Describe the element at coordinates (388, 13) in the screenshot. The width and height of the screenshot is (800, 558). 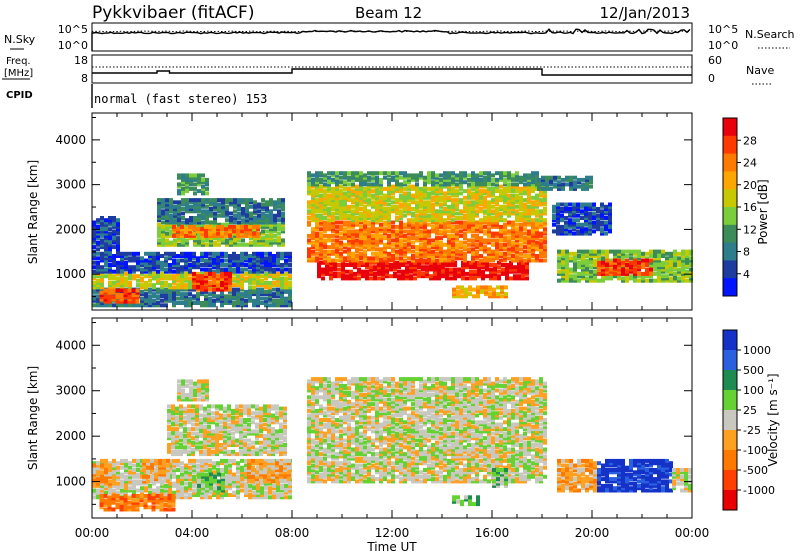
I see `beam-title: Beam 12` at that location.